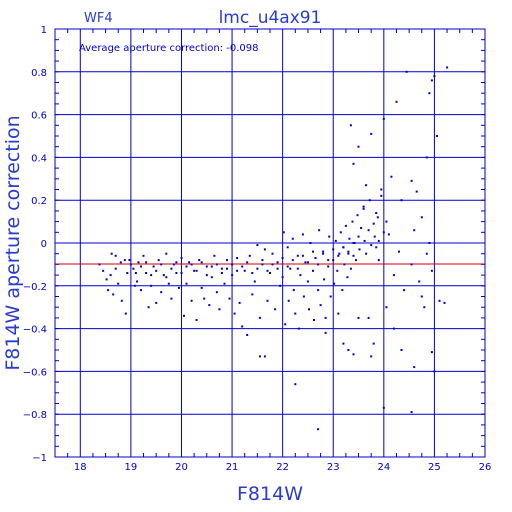 The height and width of the screenshot is (512, 512). Describe the element at coordinates (383, 467) in the screenshot. I see `x-tick-label: 24` at that location.